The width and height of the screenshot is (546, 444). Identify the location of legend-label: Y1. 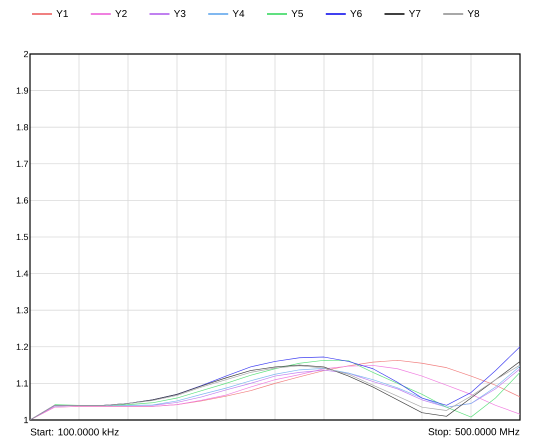
(62, 13).